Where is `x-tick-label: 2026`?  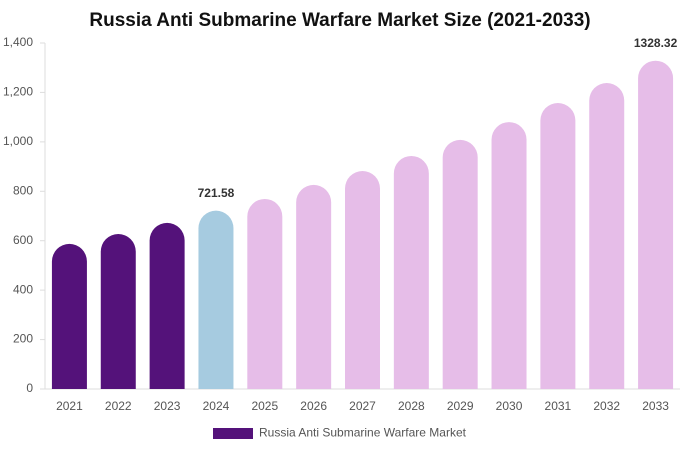
x-tick-label: 2026 is located at coordinates (313, 406).